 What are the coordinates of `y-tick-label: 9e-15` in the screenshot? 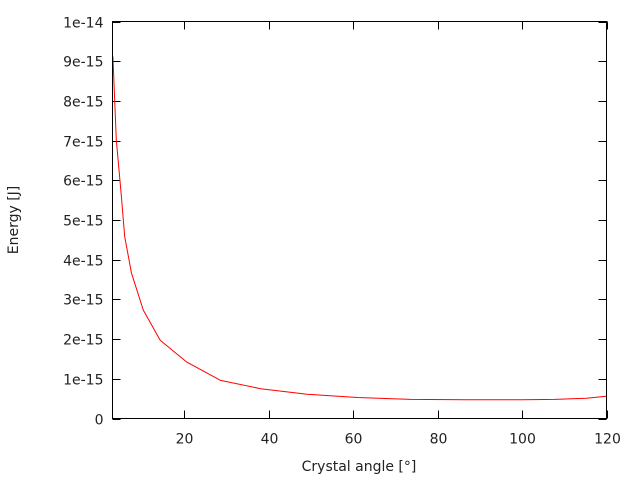 It's located at (83, 63).